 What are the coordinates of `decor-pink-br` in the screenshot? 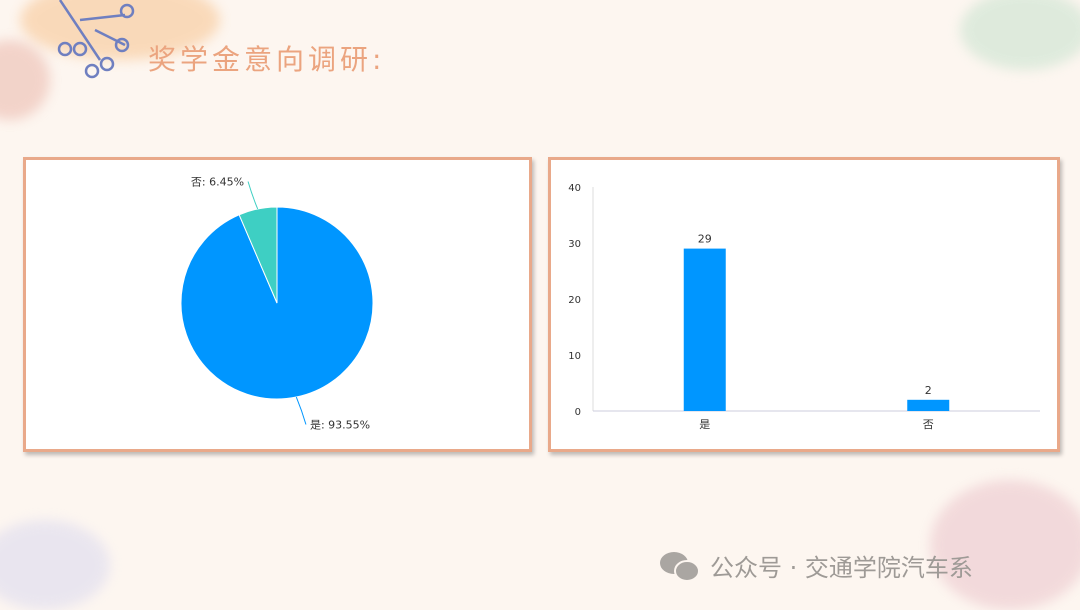 It's located at (1005, 545).